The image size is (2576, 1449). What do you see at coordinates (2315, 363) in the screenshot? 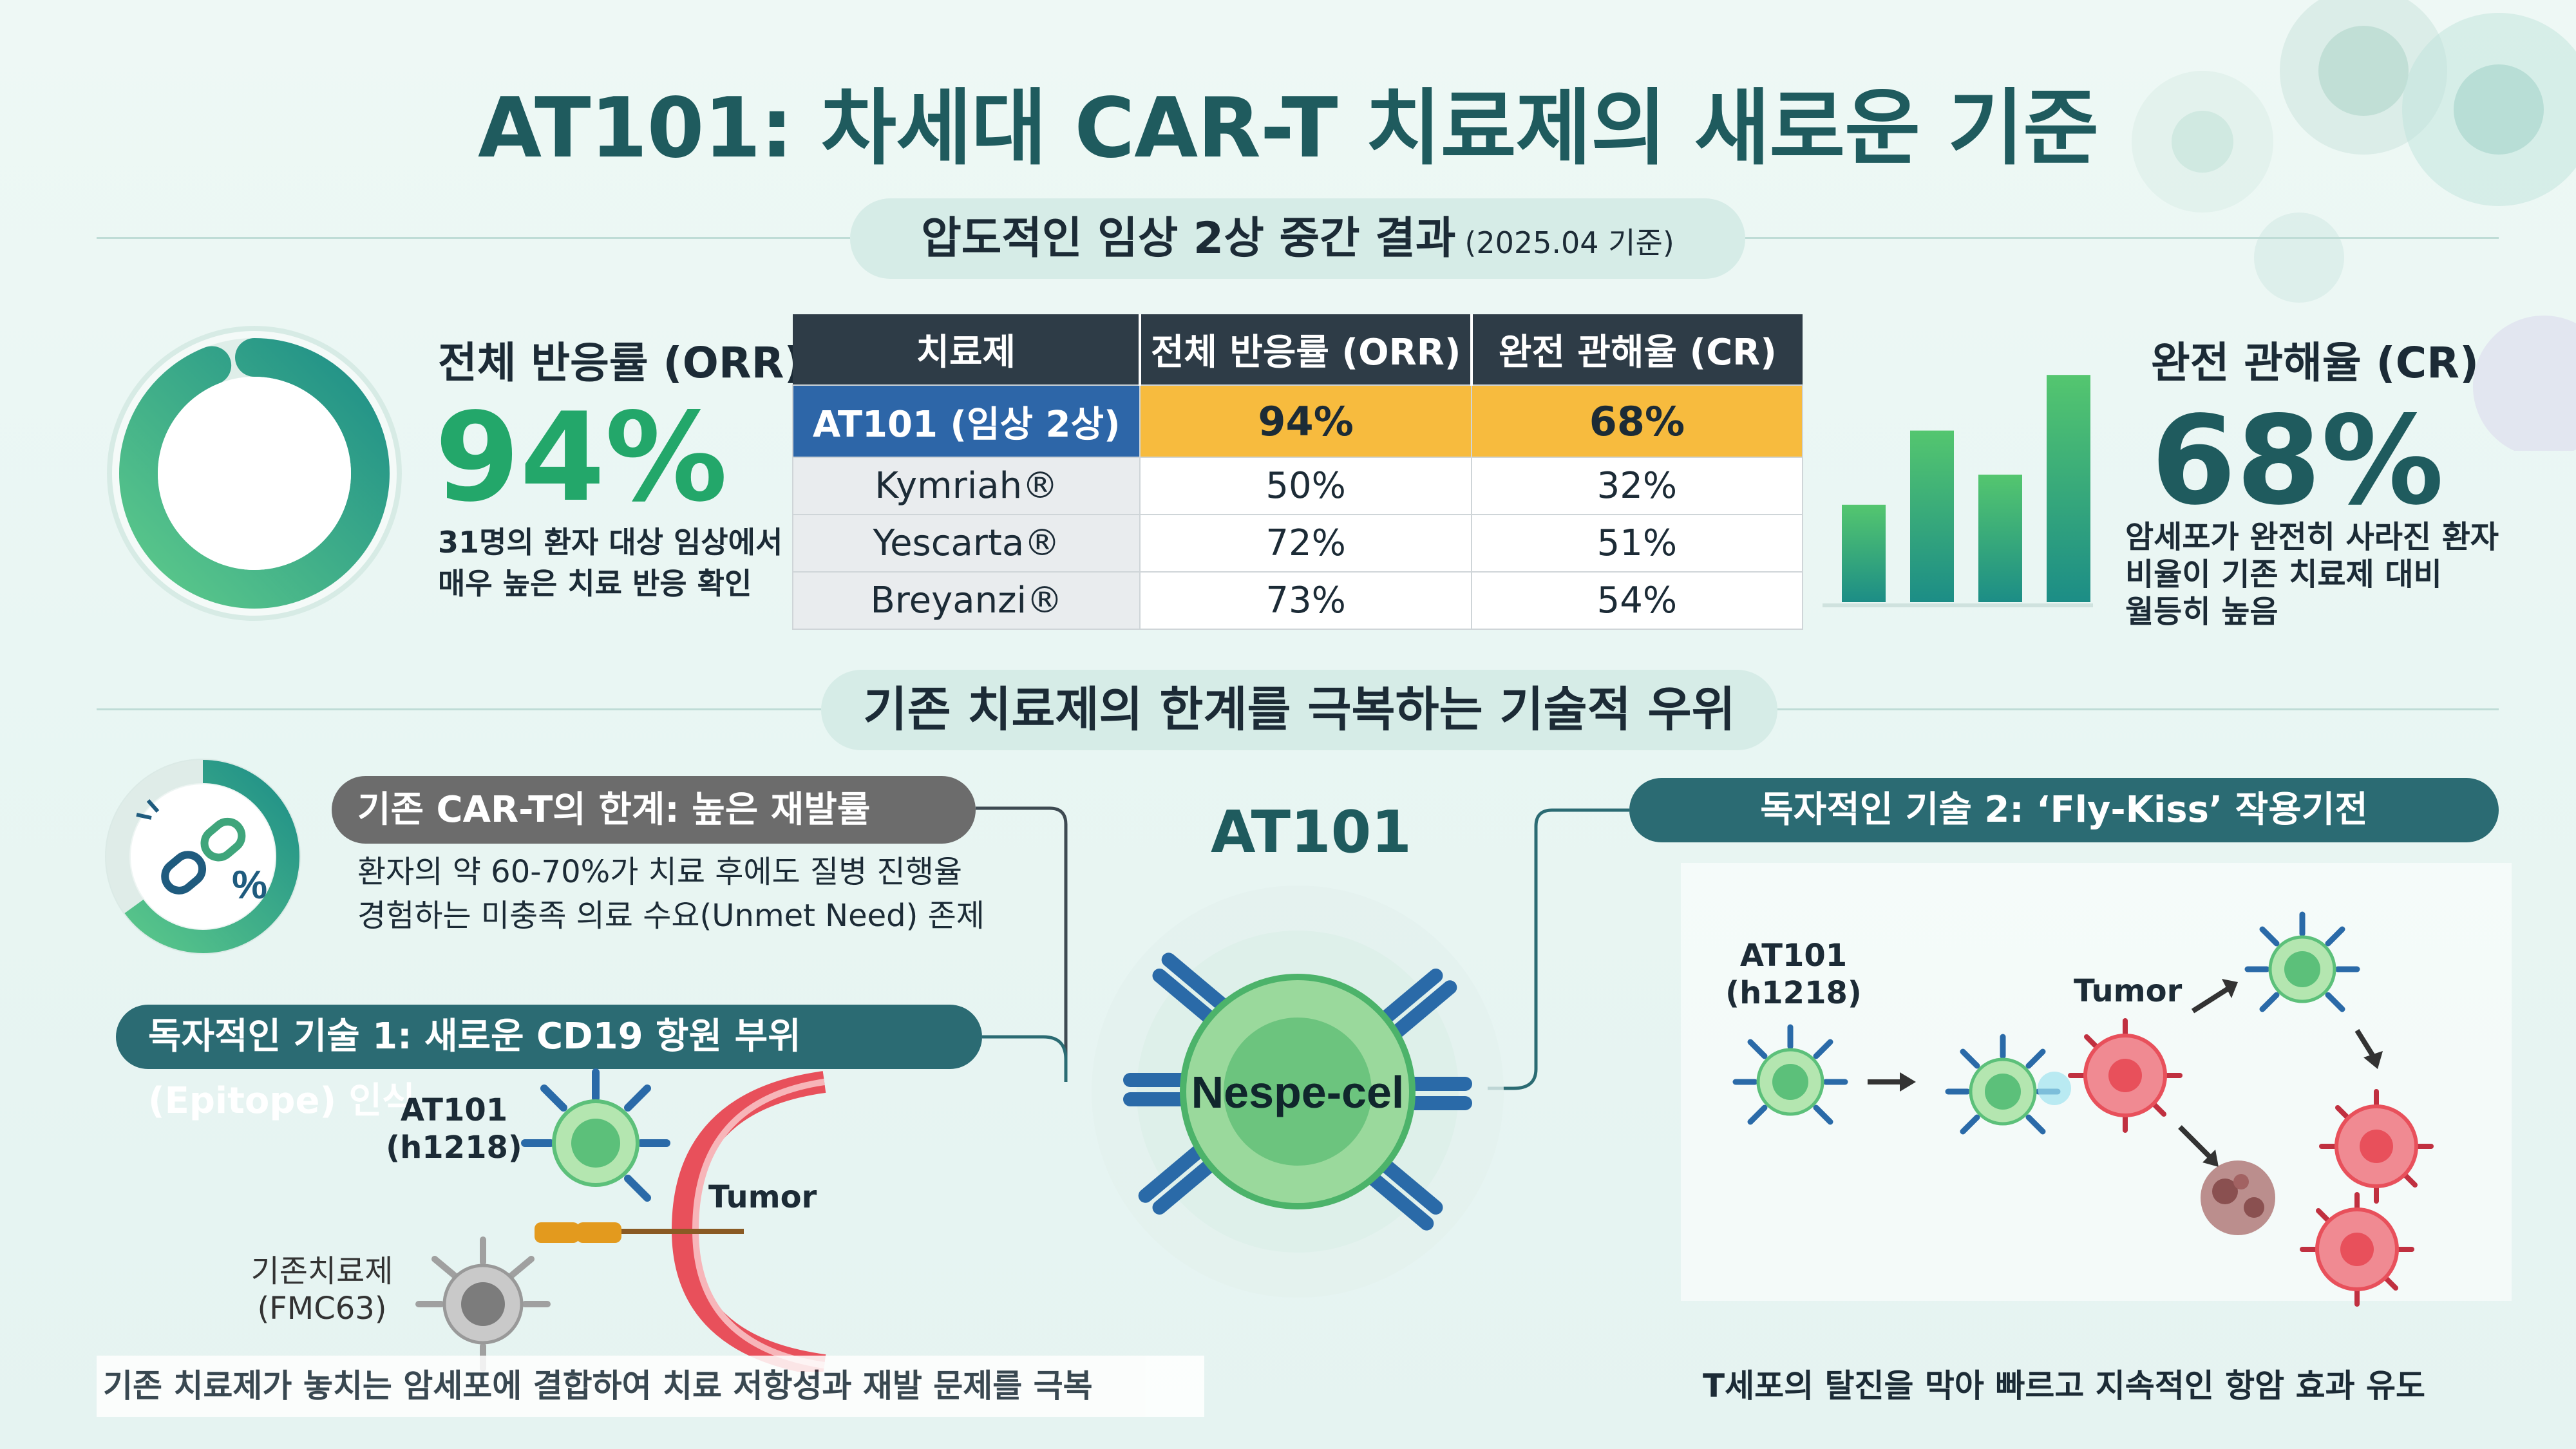
I see `cr-label: 완전 관해율 (CR)` at bounding box center [2315, 363].